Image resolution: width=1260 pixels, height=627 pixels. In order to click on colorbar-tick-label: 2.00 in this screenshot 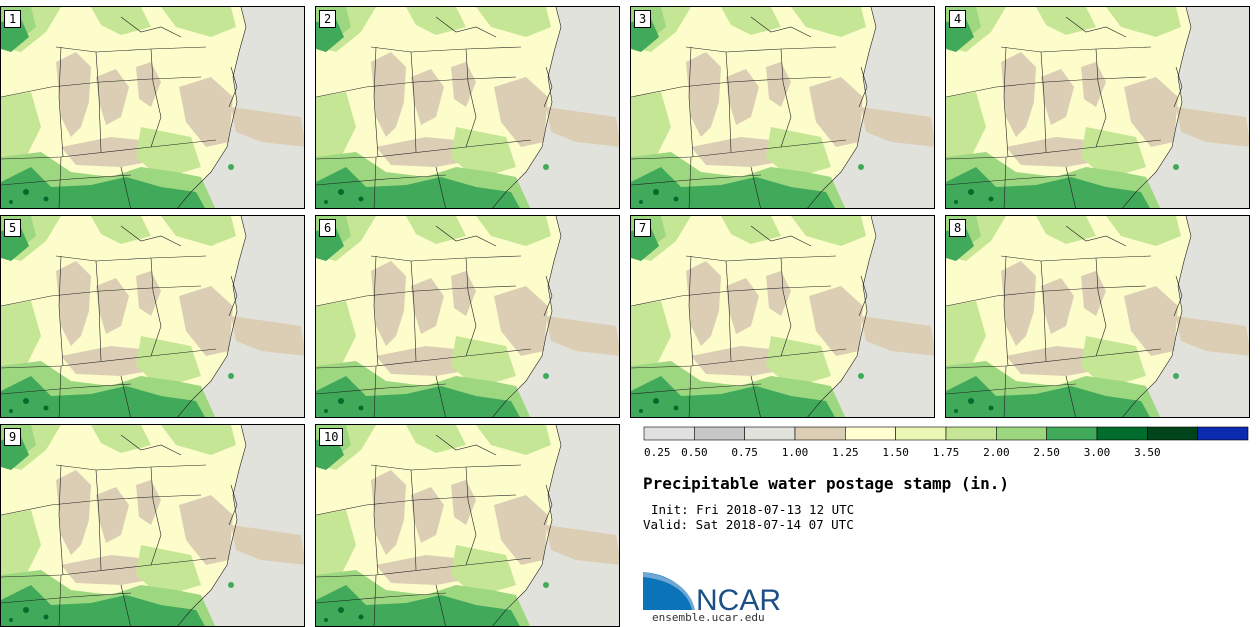, I will do `click(996, 452)`.